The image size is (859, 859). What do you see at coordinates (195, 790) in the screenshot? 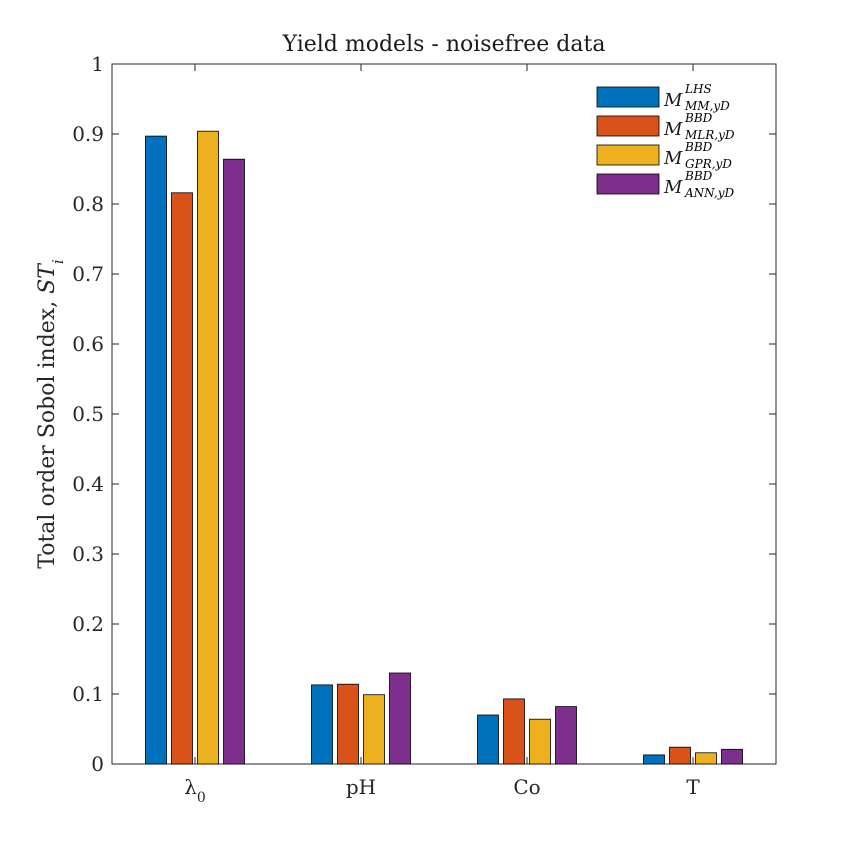
I see `x-tick-label: λ0` at bounding box center [195, 790].